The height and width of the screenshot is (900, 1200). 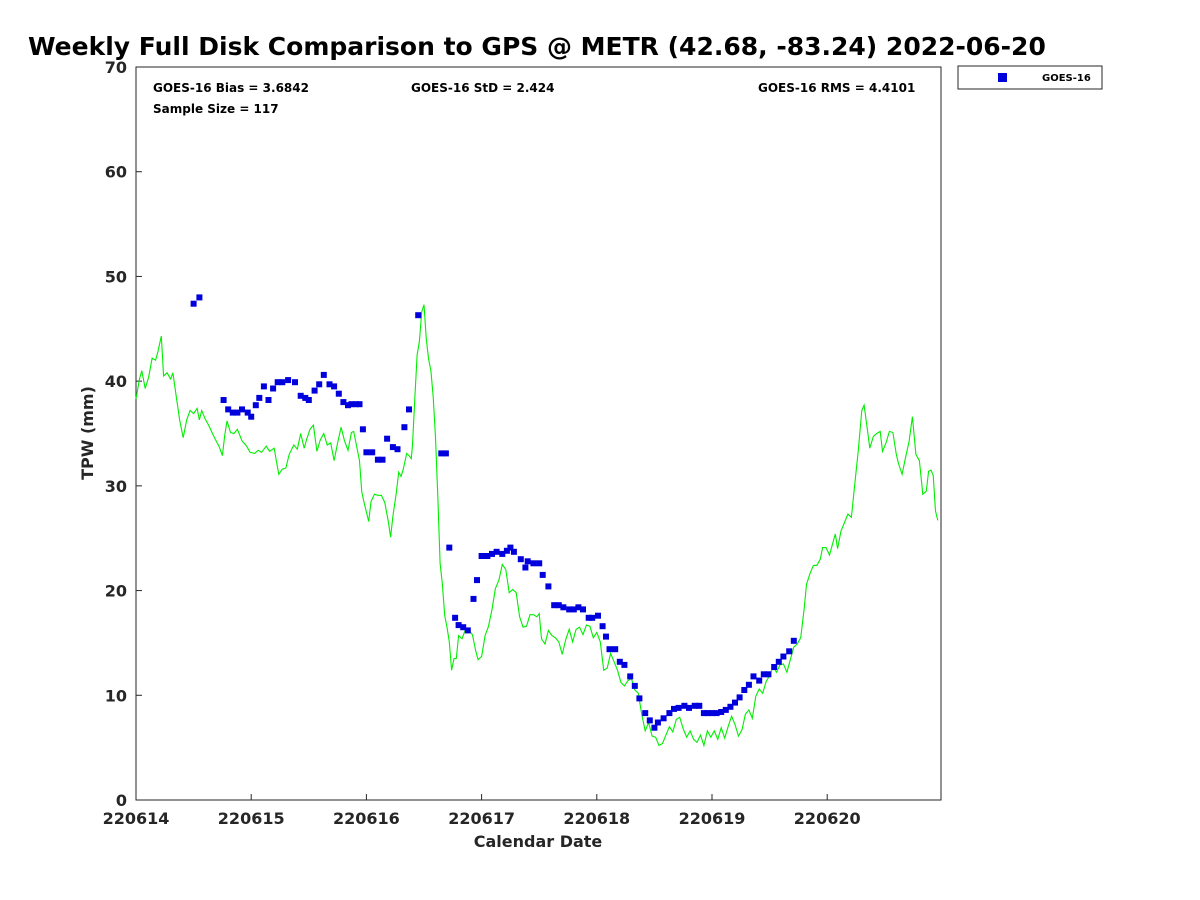 What do you see at coordinates (1002, 77) in the screenshot?
I see `legend-marker-goes16` at bounding box center [1002, 77].